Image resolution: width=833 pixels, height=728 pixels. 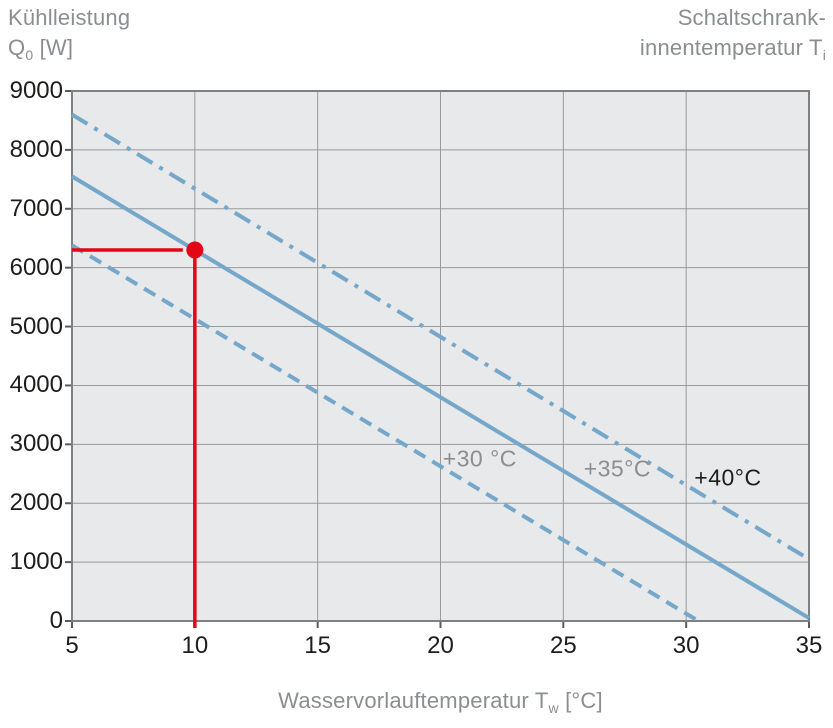 What do you see at coordinates (36, 503) in the screenshot?
I see `y-tick-label: 2000` at bounding box center [36, 503].